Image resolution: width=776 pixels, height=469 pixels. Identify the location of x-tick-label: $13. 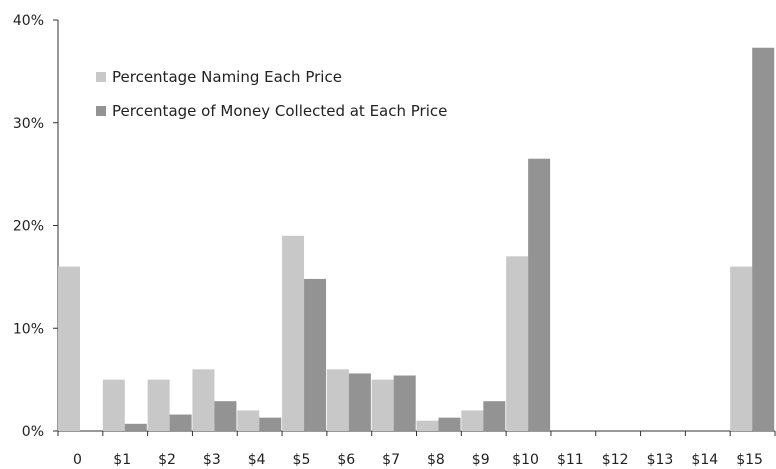
(660, 460).